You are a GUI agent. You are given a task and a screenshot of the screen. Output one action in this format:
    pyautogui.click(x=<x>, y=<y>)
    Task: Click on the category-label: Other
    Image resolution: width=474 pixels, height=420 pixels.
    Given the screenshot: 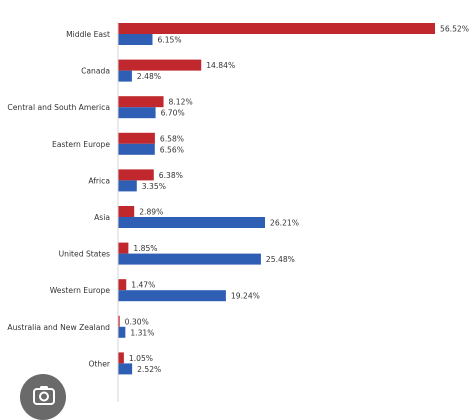 What is the action you would take?
    pyautogui.click(x=99, y=363)
    